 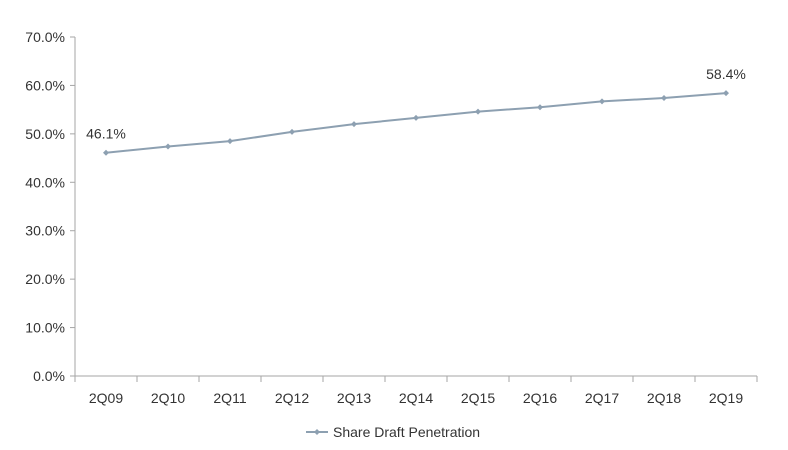 I want to click on x-tick-label: 2Q11, so click(x=229, y=398).